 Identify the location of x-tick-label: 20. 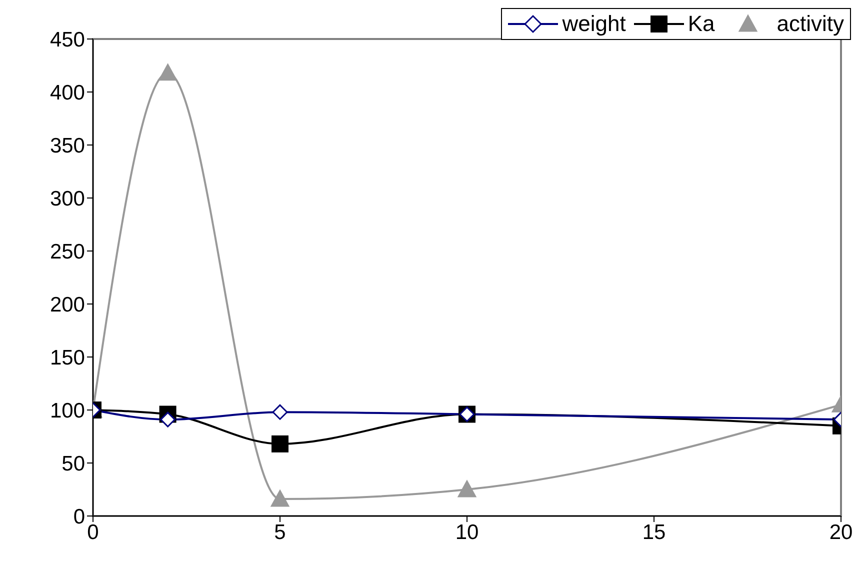
(841, 532).